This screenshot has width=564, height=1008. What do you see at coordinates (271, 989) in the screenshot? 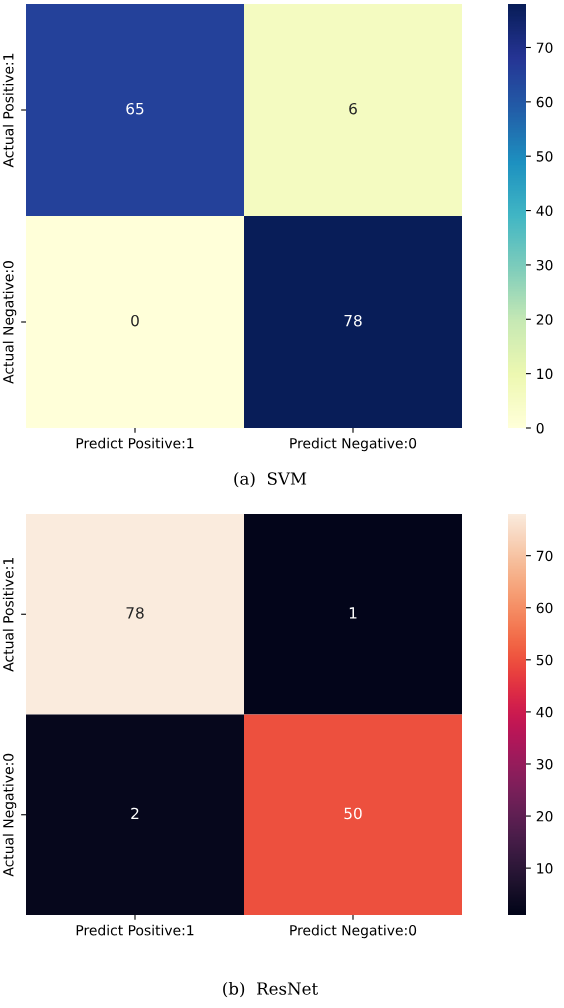
I see `text: (b) ResNet` at bounding box center [271, 989].